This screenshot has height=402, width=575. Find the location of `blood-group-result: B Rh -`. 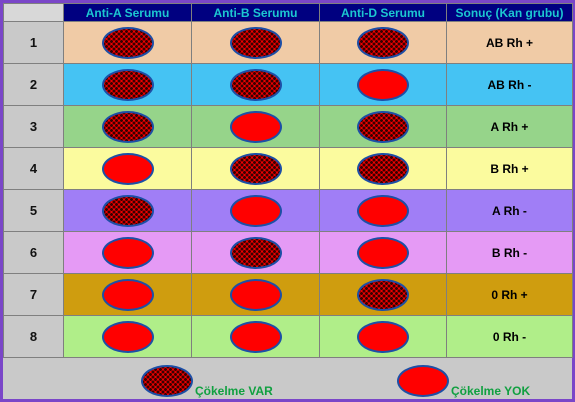

blood-group-result: B Rh - is located at coordinates (509, 252).